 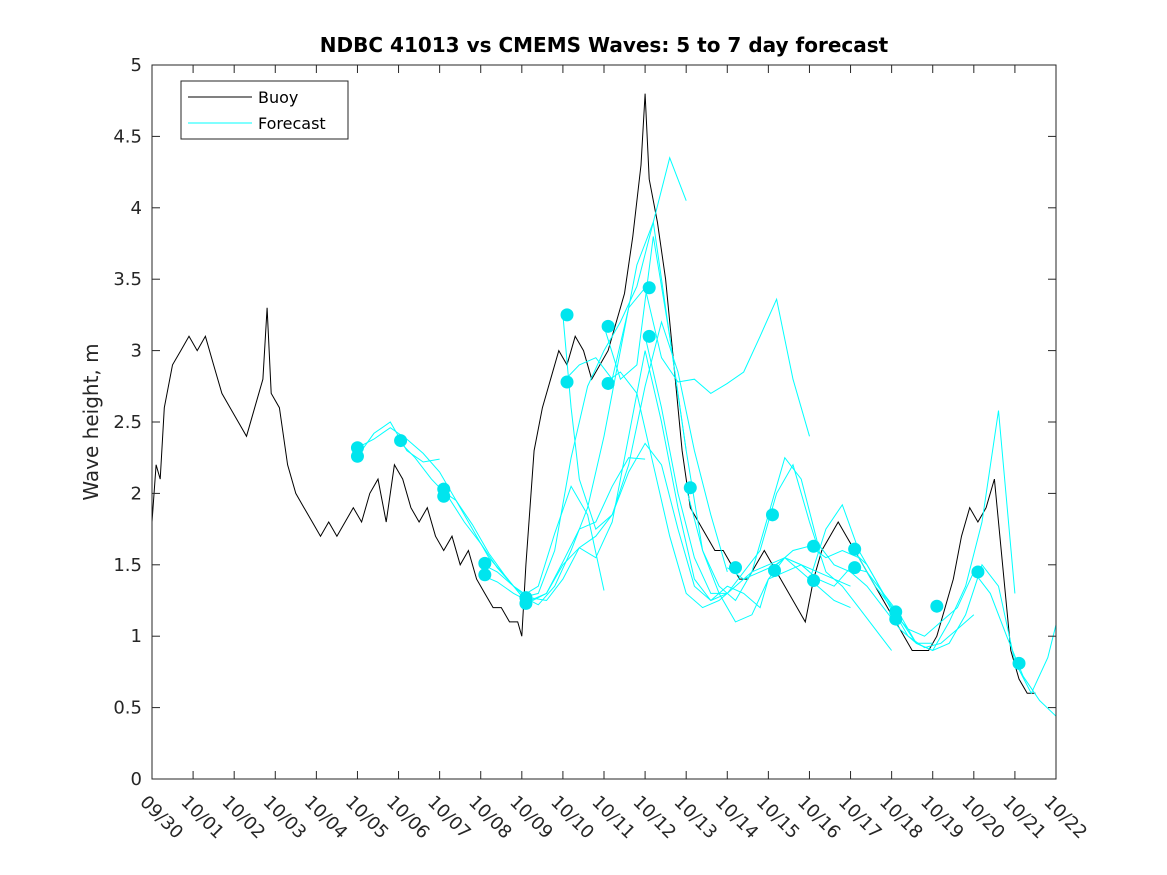 What do you see at coordinates (91, 421) in the screenshot?
I see `y-axis-label: Wave height, m` at bounding box center [91, 421].